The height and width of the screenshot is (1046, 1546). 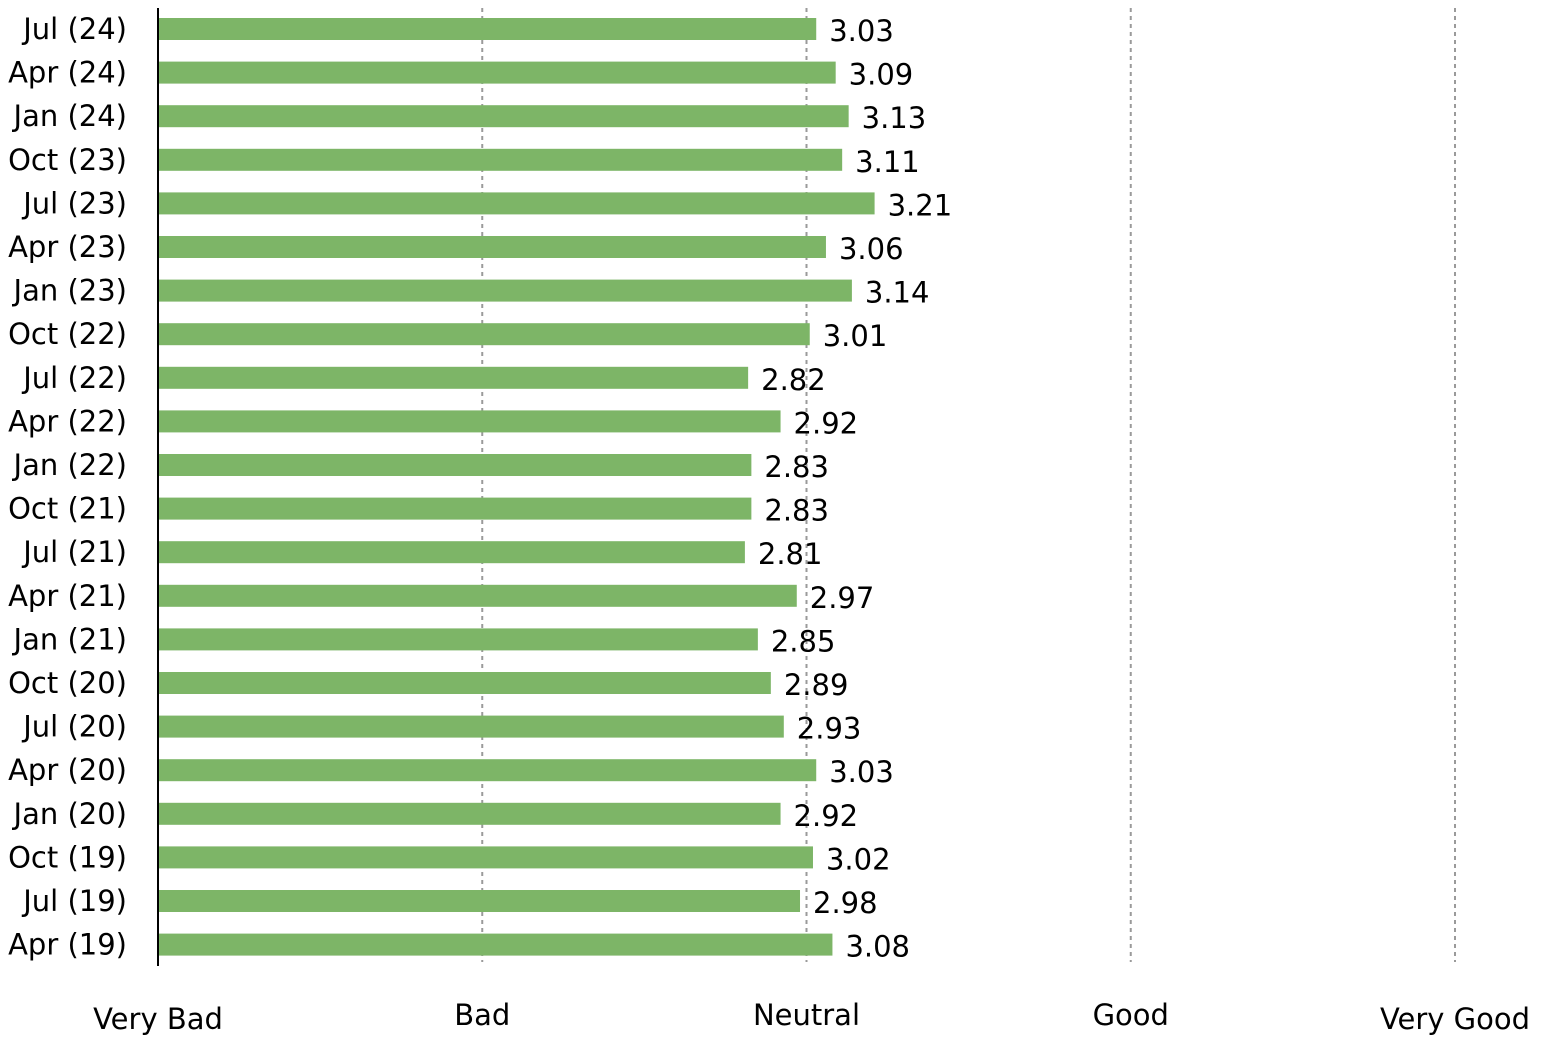 What do you see at coordinates (790, 554) in the screenshot?
I see `data-label: 2.81` at bounding box center [790, 554].